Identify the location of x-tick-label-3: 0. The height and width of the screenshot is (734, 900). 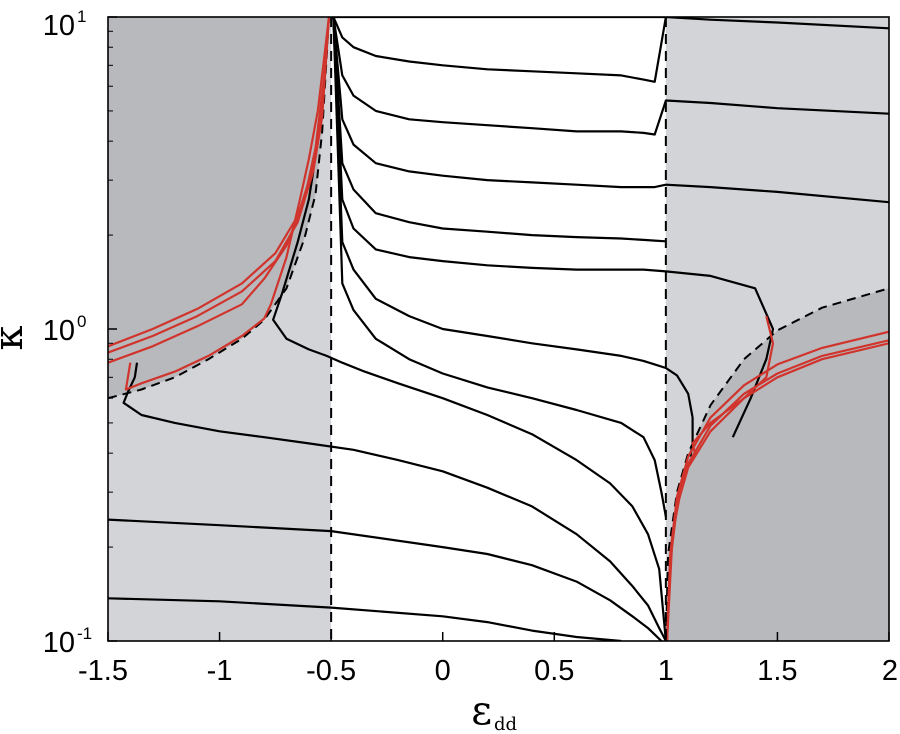
(443, 671).